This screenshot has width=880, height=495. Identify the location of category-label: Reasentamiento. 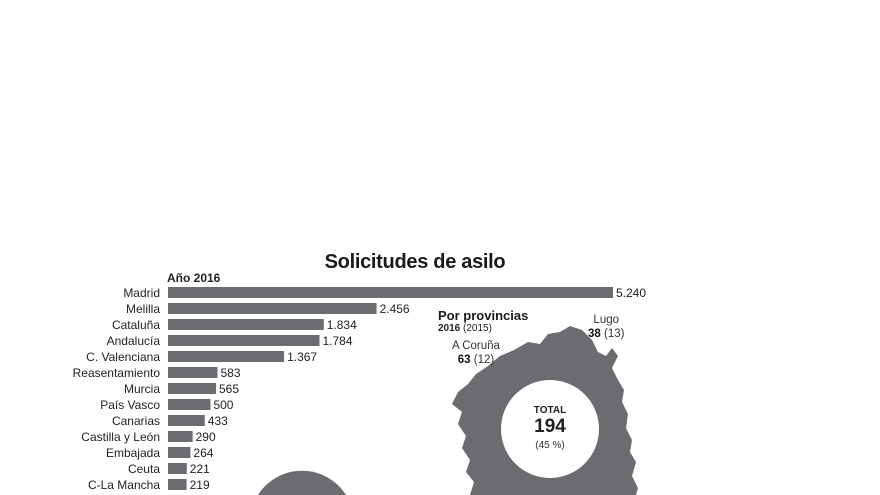
(117, 373).